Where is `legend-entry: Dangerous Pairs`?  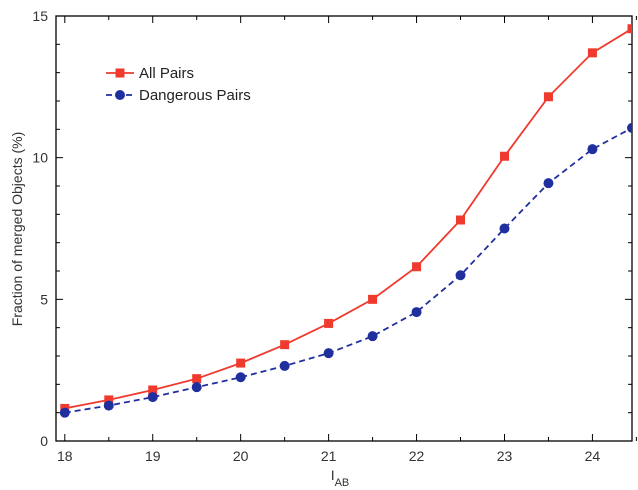 legend-entry: Dangerous Pairs is located at coordinates (178, 95).